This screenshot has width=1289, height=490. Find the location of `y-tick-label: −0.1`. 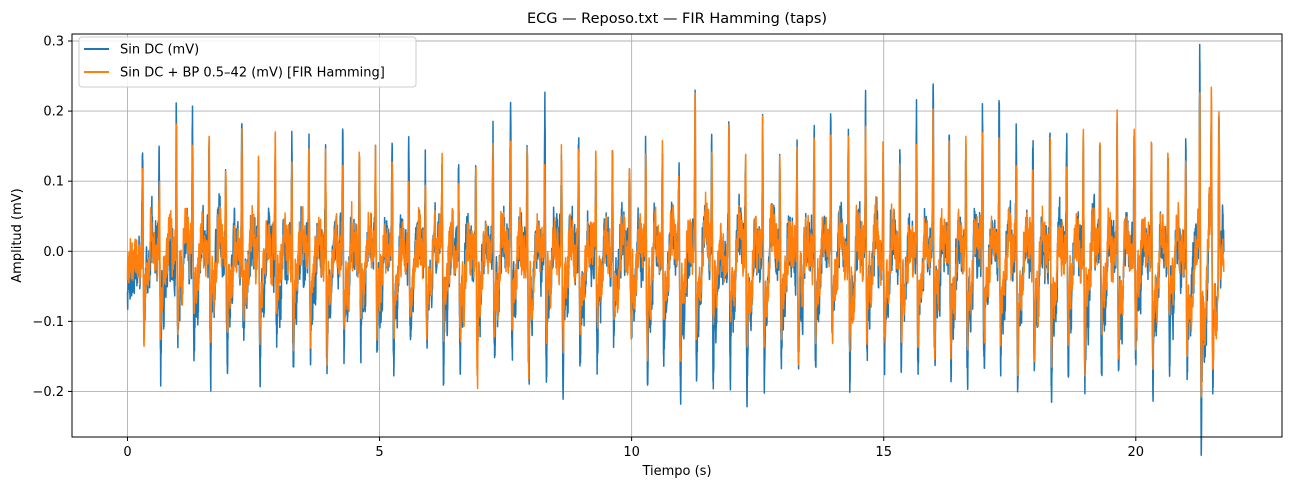

y-tick-label: −0.1 is located at coordinates (48, 322).